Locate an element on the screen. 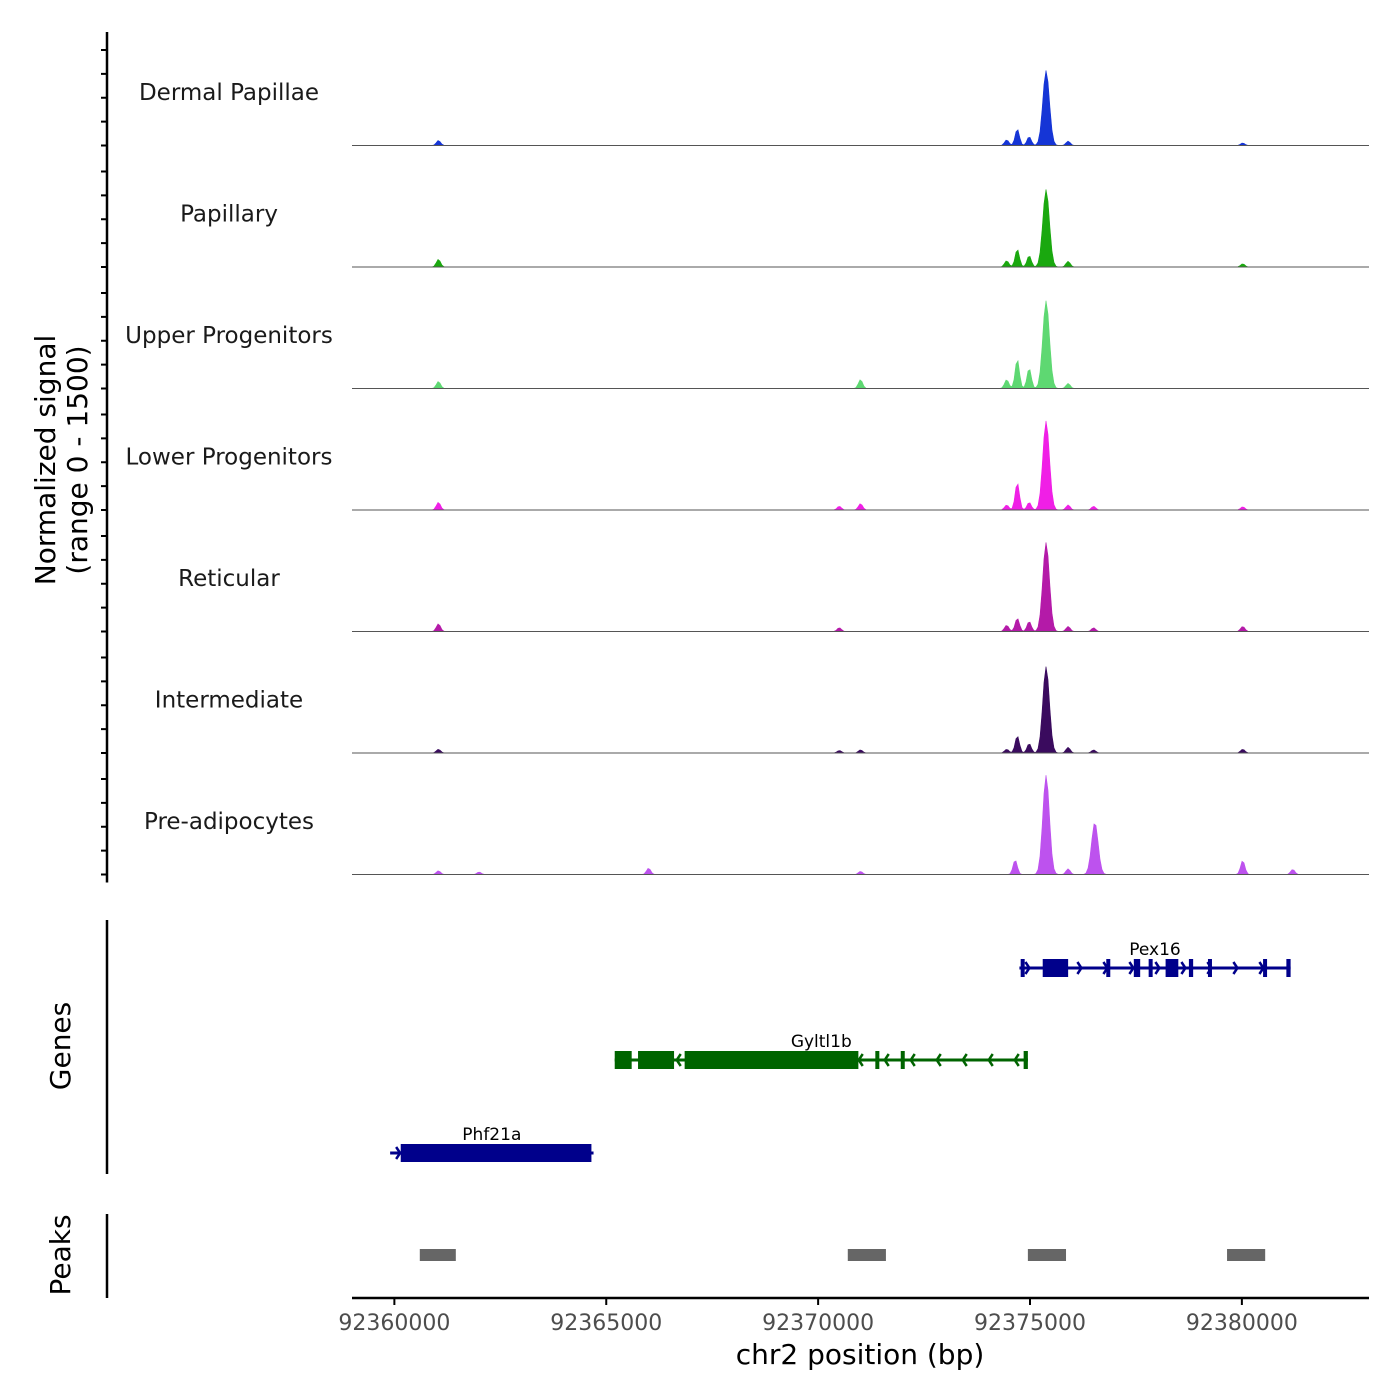 This screenshot has width=1400, height=1400. series-label: Lower Progenitors is located at coordinates (229, 458).